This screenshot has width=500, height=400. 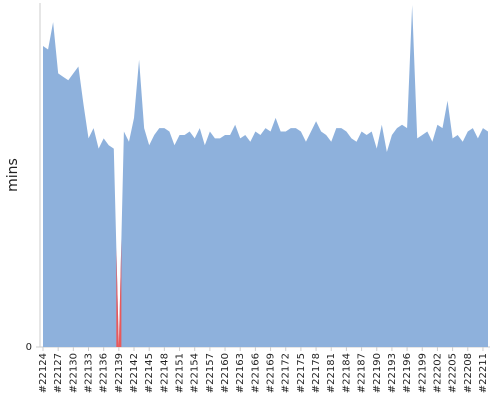 What do you see at coordinates (422, 373) in the screenshot?
I see `x-tick-label: #22199` at bounding box center [422, 373].